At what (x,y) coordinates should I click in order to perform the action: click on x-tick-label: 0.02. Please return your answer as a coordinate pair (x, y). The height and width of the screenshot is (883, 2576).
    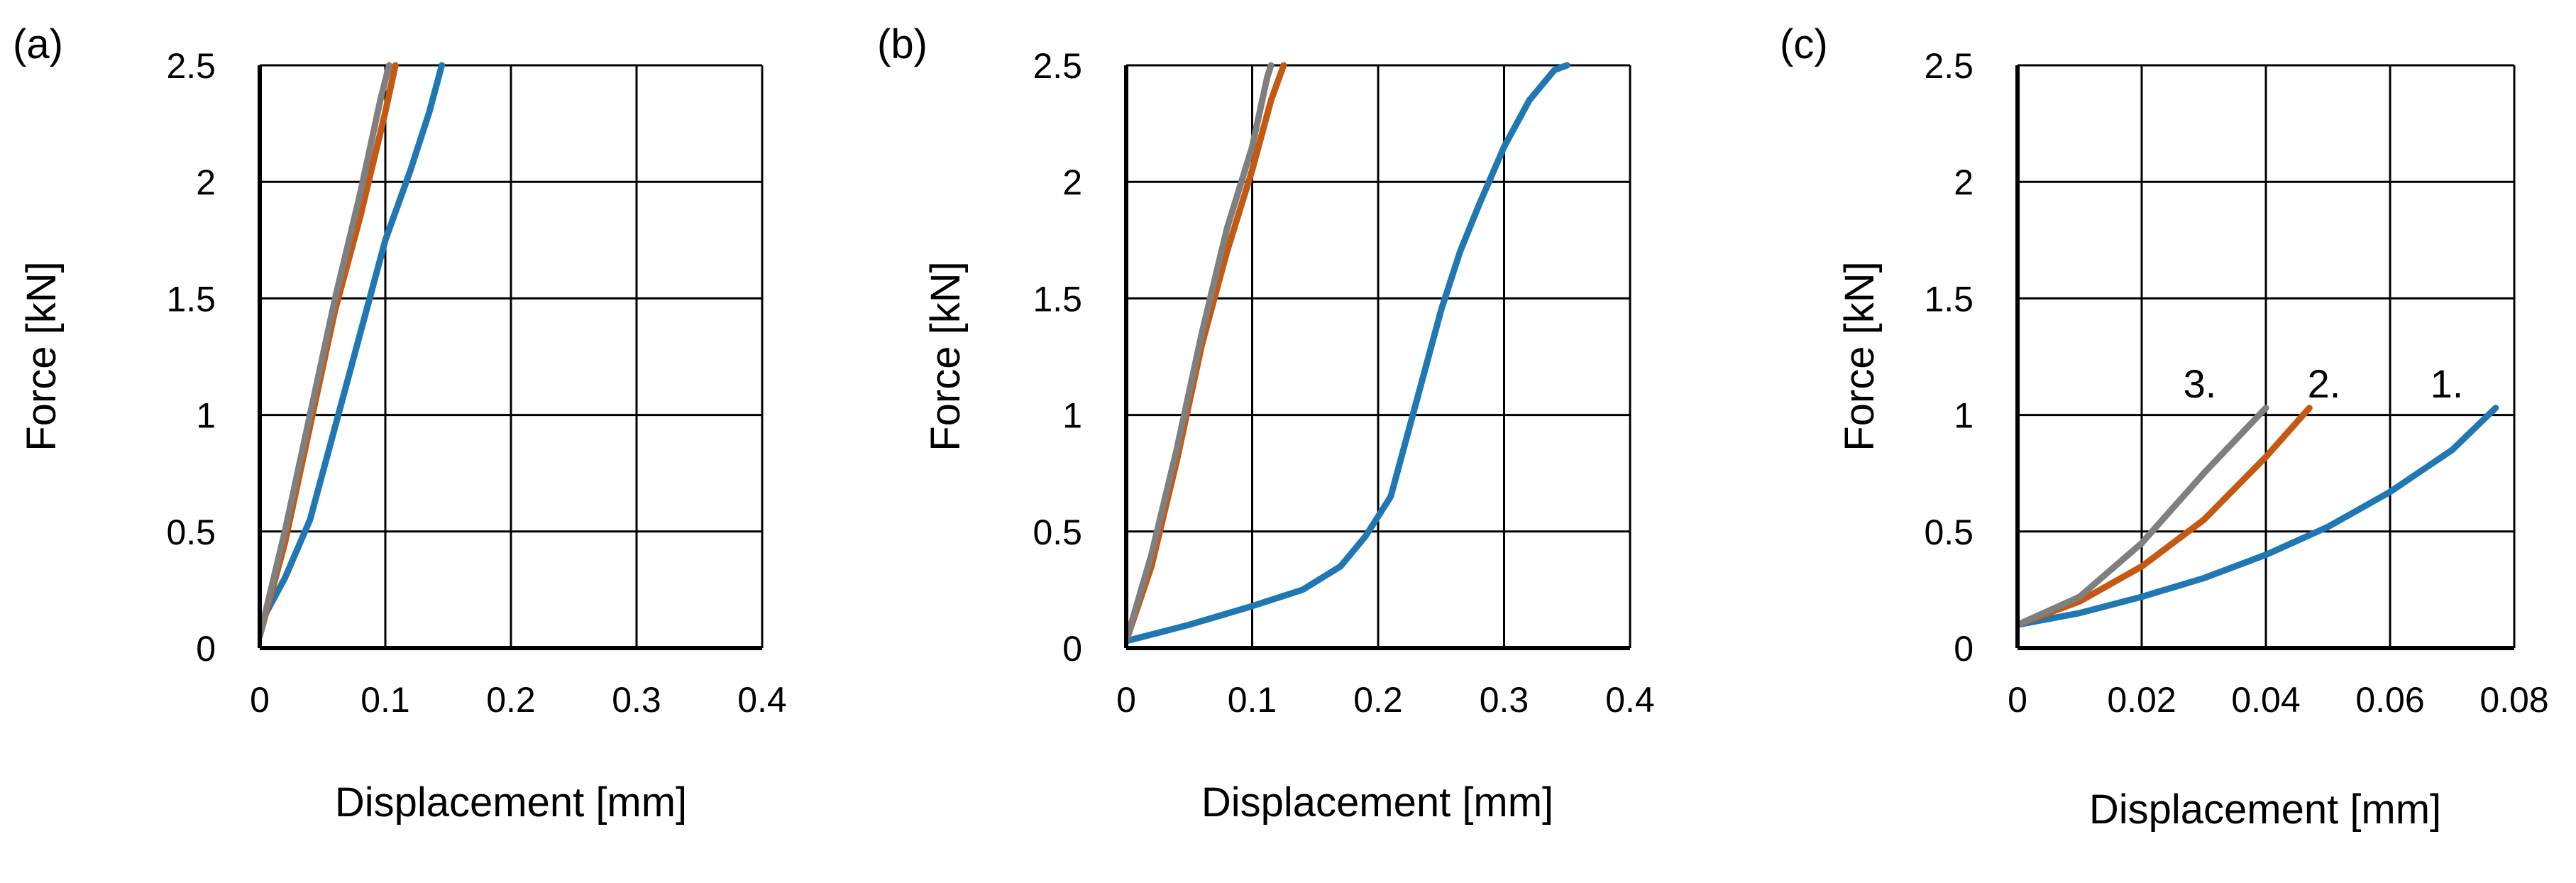
    Looking at the image, I should click on (2141, 700).